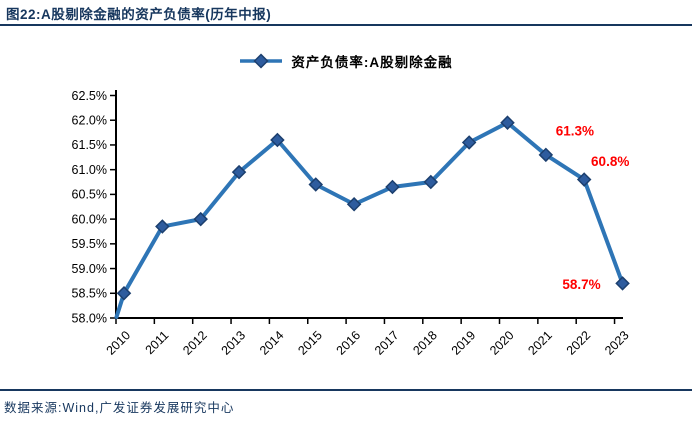 The width and height of the screenshot is (692, 423). What do you see at coordinates (575, 130) in the screenshot?
I see `annotation-label: 61.3%` at bounding box center [575, 130].